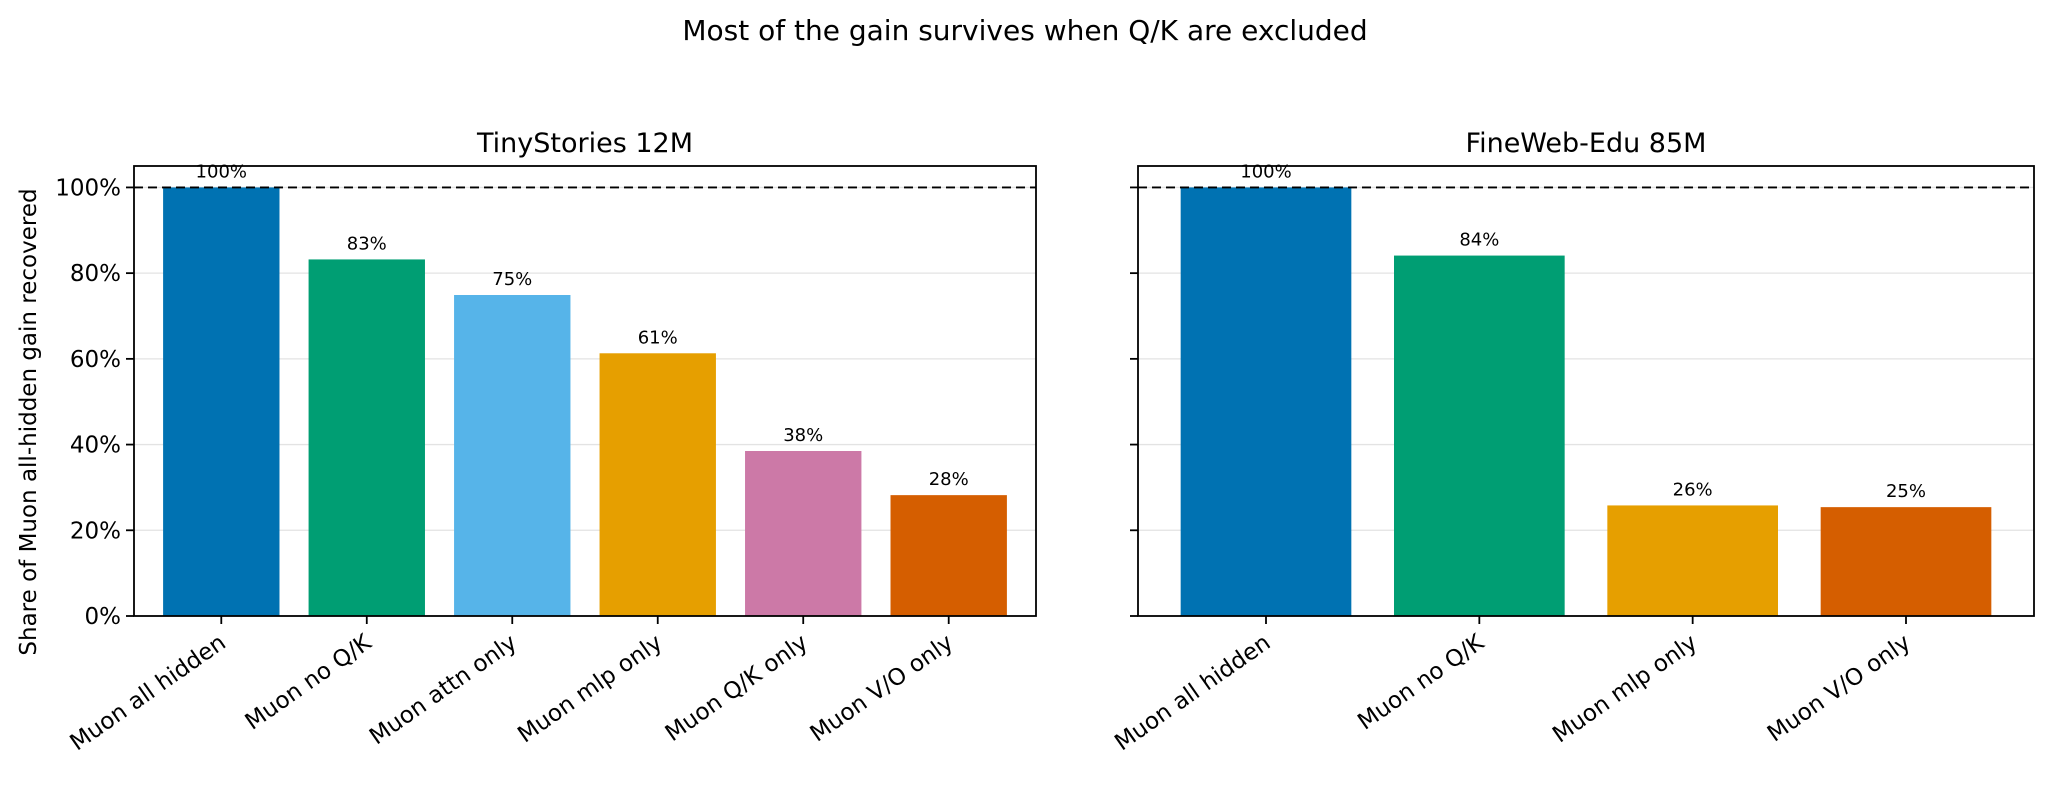 This screenshot has width=2051, height=786. What do you see at coordinates (803, 435) in the screenshot?
I see `bar-value-label: 38%` at bounding box center [803, 435].